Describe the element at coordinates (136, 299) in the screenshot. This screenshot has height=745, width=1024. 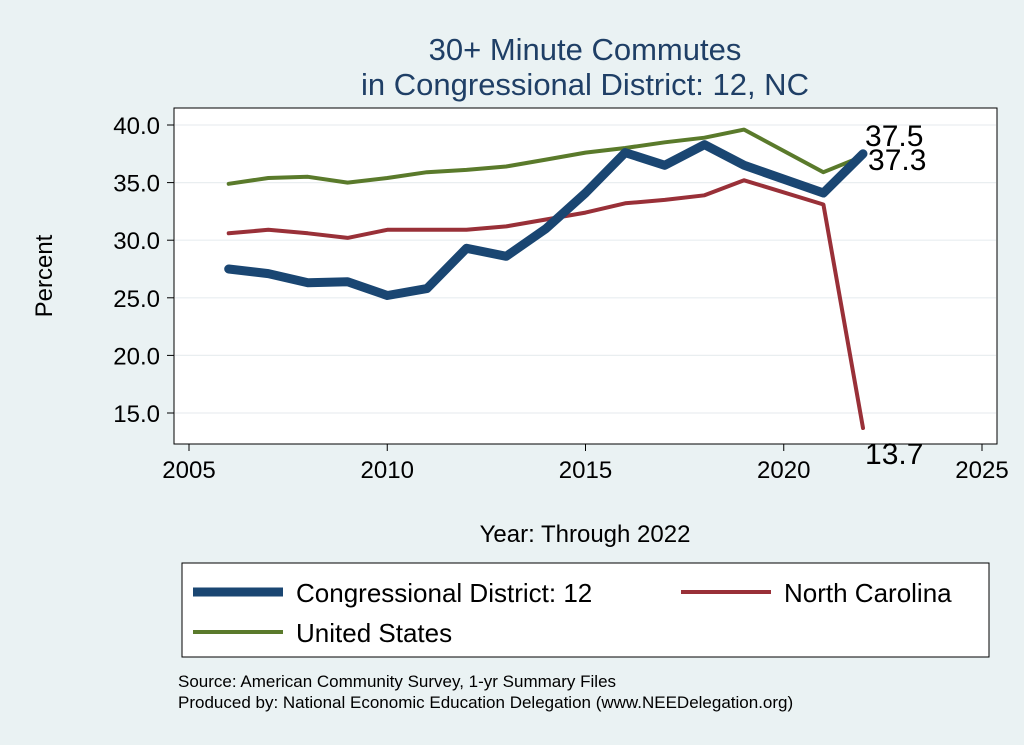
I see `y-tick-label: 25.0` at that location.